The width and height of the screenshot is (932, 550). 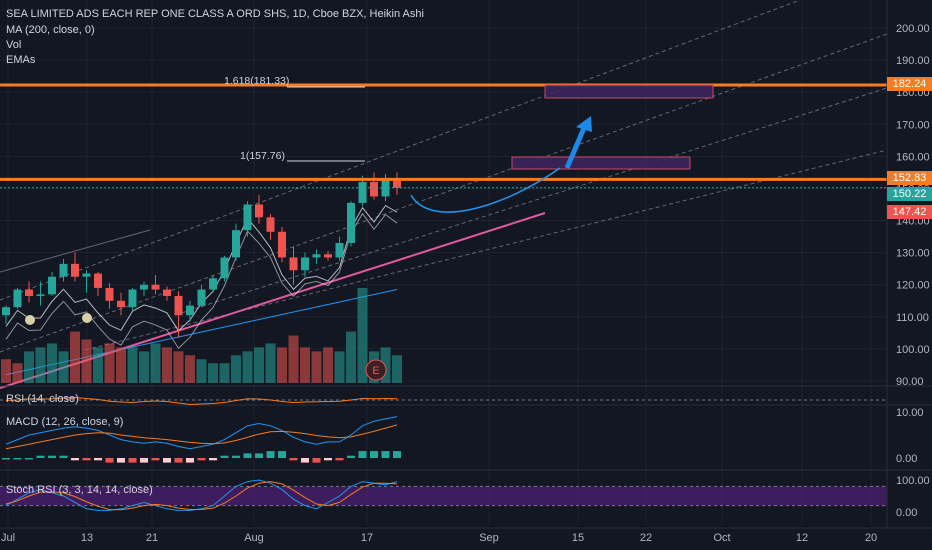 What do you see at coordinates (443, 496) in the screenshot?
I see `stoch-rsi-band` at bounding box center [443, 496].